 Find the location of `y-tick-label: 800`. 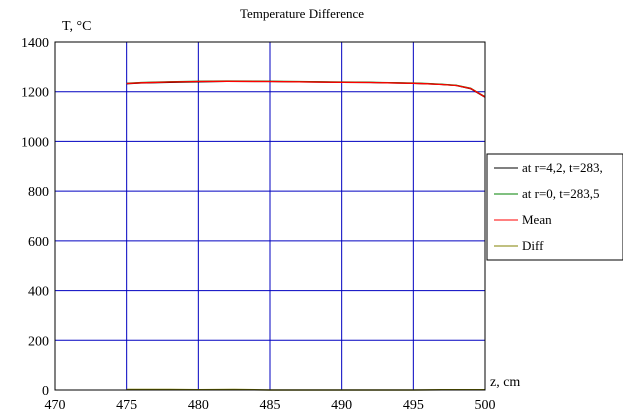

y-tick-label: 800 is located at coordinates (38, 192).